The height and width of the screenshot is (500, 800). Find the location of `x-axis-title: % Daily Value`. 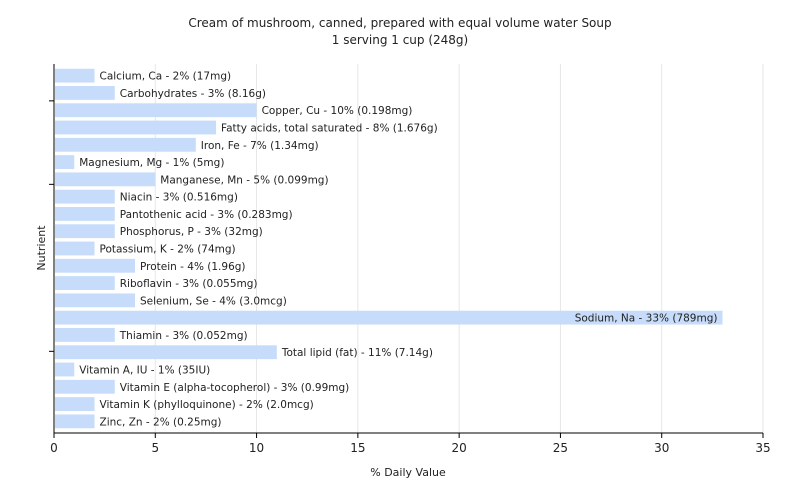

x-axis-title: % Daily Value is located at coordinates (408, 472).